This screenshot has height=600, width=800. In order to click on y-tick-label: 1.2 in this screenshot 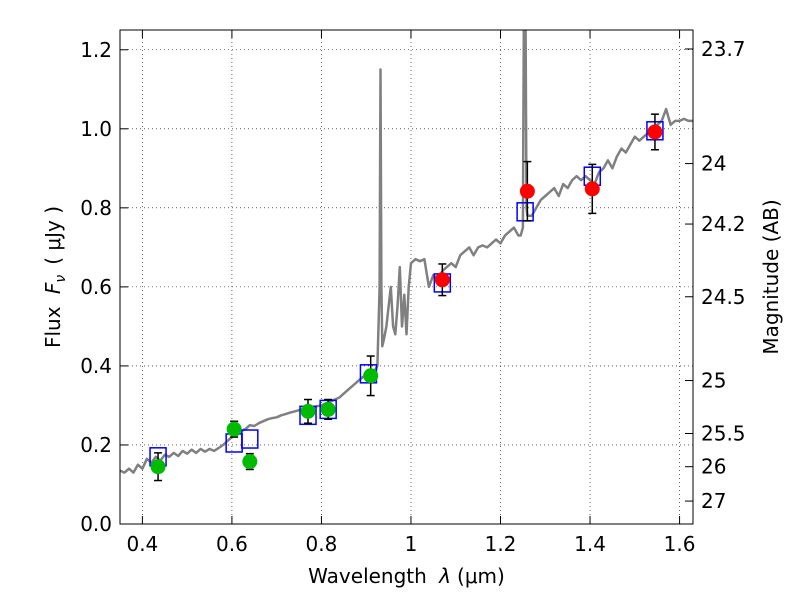, I will do `click(96, 50)`.